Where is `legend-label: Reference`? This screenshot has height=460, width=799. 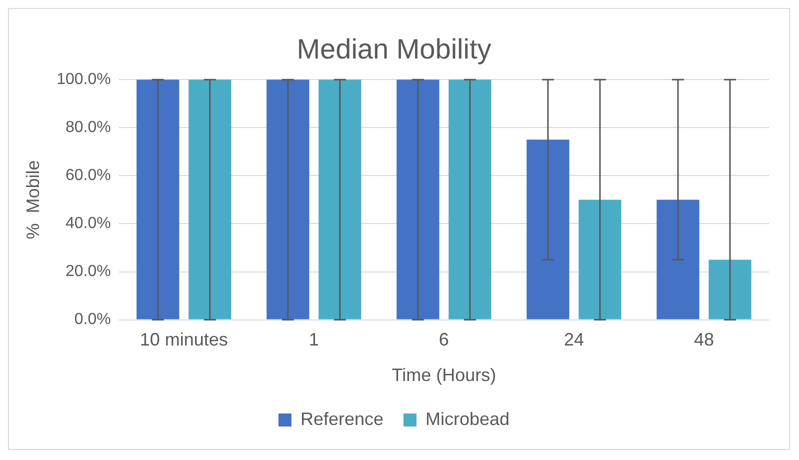
legend-label: Reference is located at coordinates (342, 418).